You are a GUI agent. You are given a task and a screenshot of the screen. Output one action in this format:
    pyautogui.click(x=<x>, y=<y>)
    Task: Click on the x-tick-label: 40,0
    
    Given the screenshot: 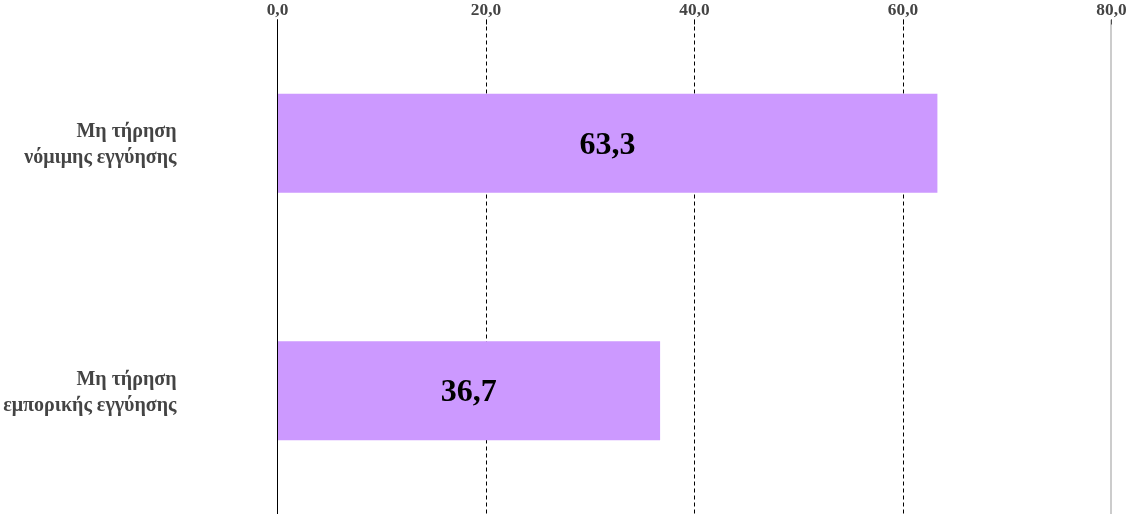 What is the action you would take?
    pyautogui.click(x=694, y=9)
    